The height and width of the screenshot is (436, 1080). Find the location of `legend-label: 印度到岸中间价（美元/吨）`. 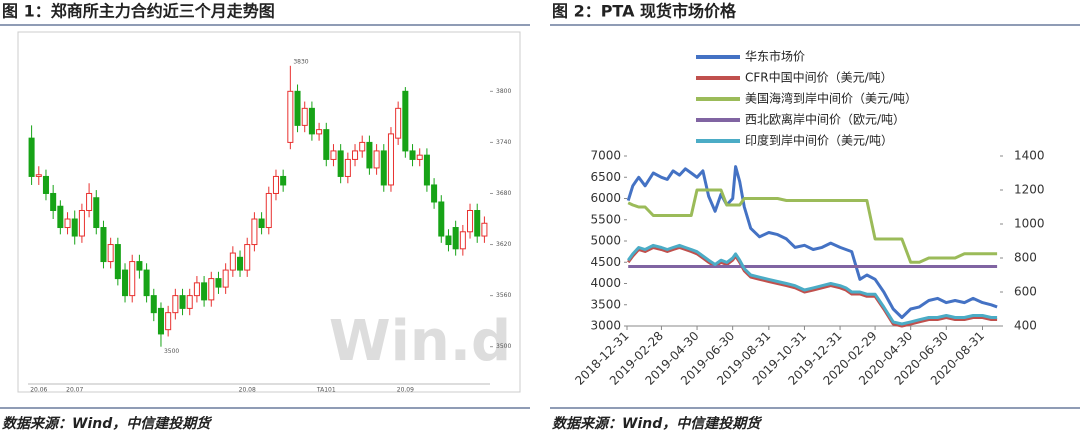

legend-label: 印度到岸中间价（美元/吨） is located at coordinates (819, 140).